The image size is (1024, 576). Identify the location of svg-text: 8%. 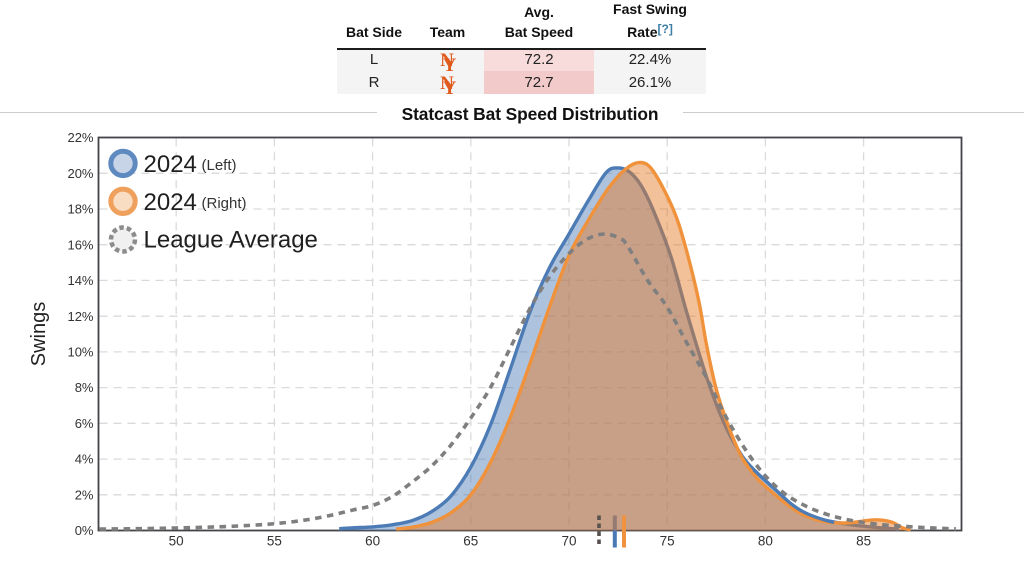
(84, 387).